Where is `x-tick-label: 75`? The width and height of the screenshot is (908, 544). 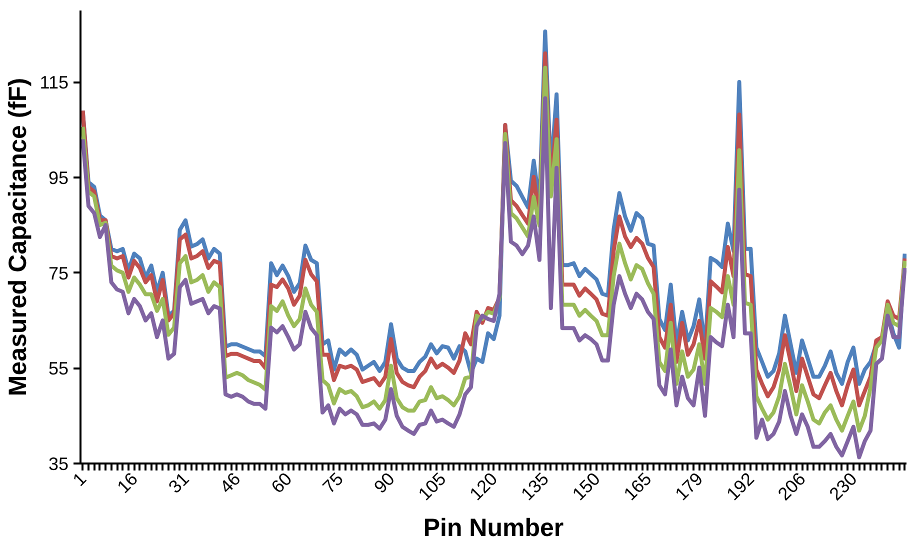 x-tick-label: 75 is located at coordinates (333, 483).